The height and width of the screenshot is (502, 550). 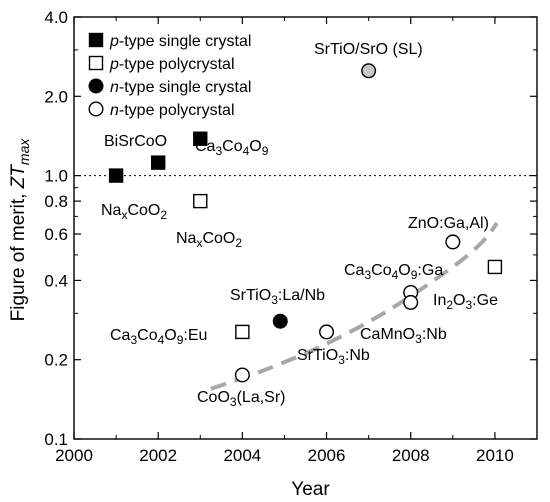 I want to click on data-point-label: SrTiO3:La/Nb, so click(x=277, y=297).